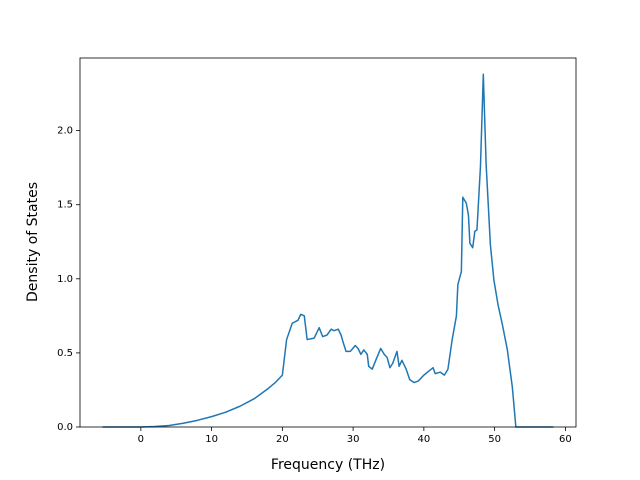 Image resolution: width=640 pixels, height=480 pixels. What do you see at coordinates (65, 427) in the screenshot?
I see `y-tick-label: 0.0` at bounding box center [65, 427].